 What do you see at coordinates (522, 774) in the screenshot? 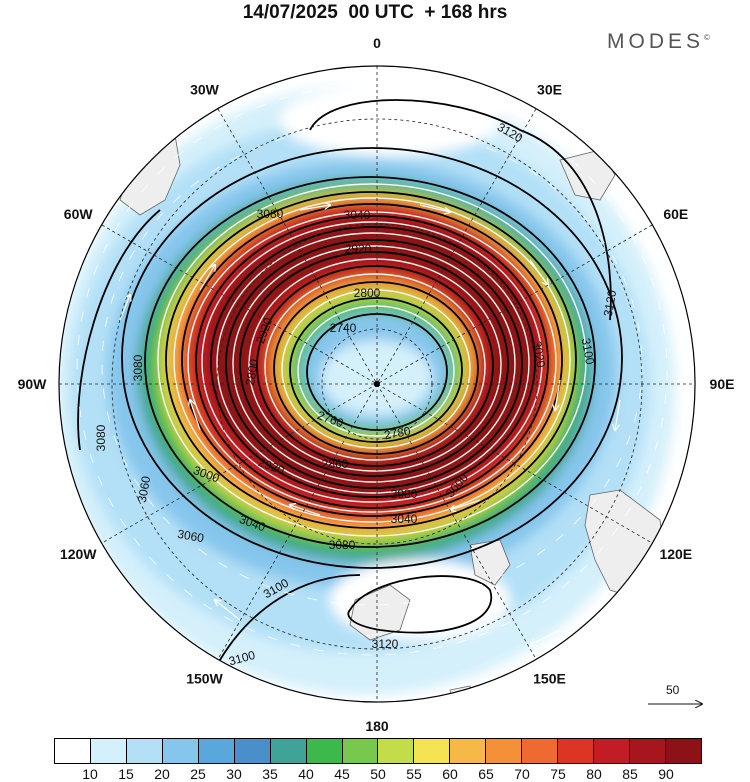
I see `colorbar-tick-label: 70` at bounding box center [522, 774].